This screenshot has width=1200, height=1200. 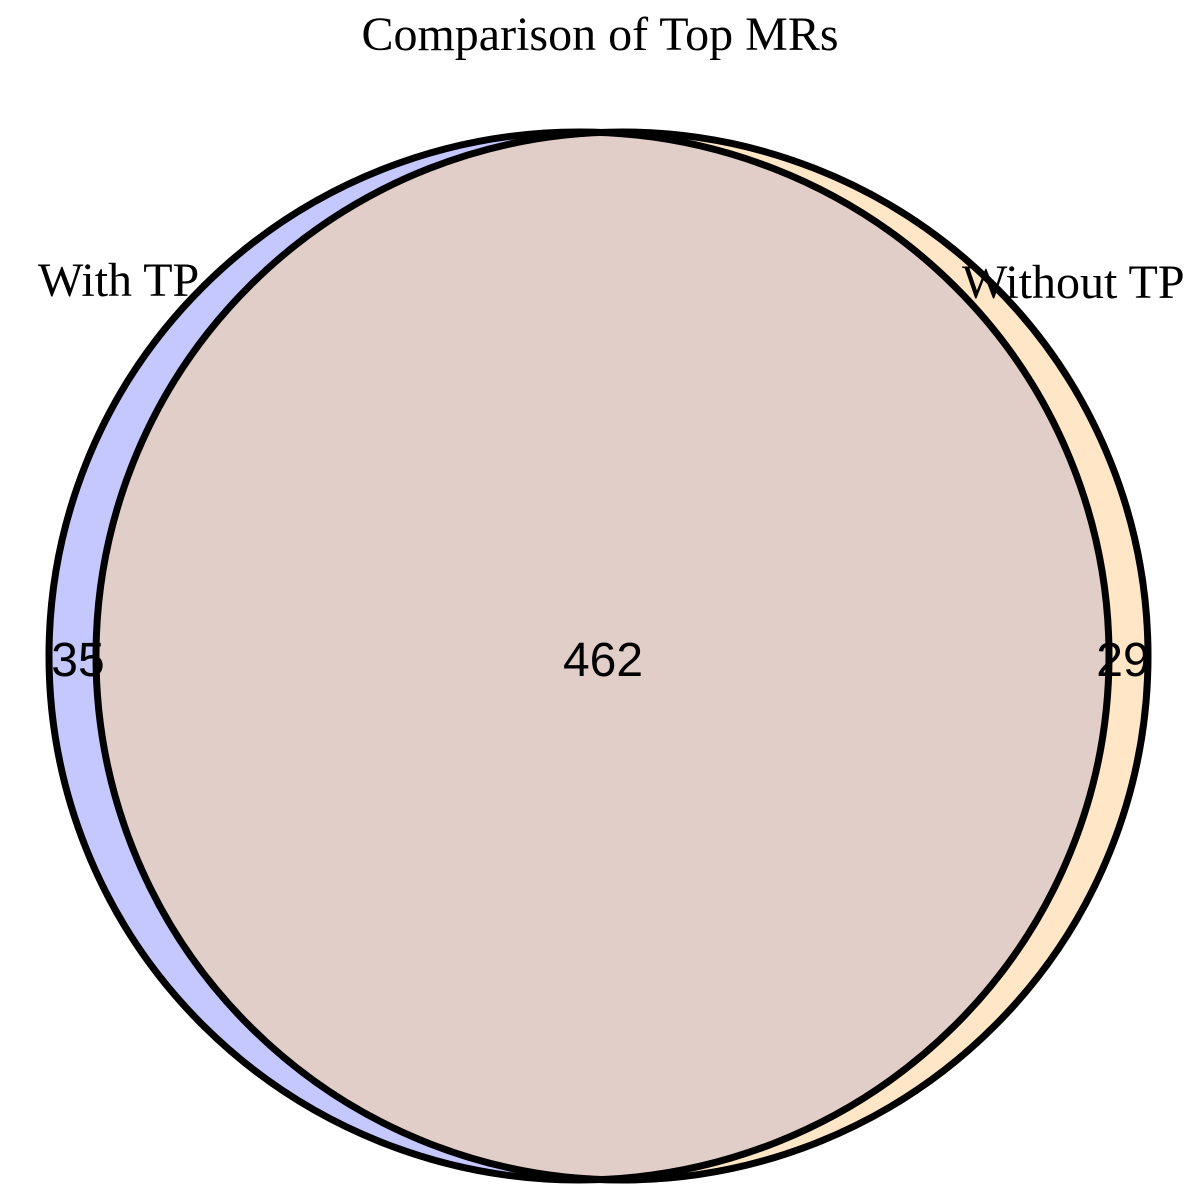 I want to click on set-label-with-tp: With TP, so click(x=118, y=280).